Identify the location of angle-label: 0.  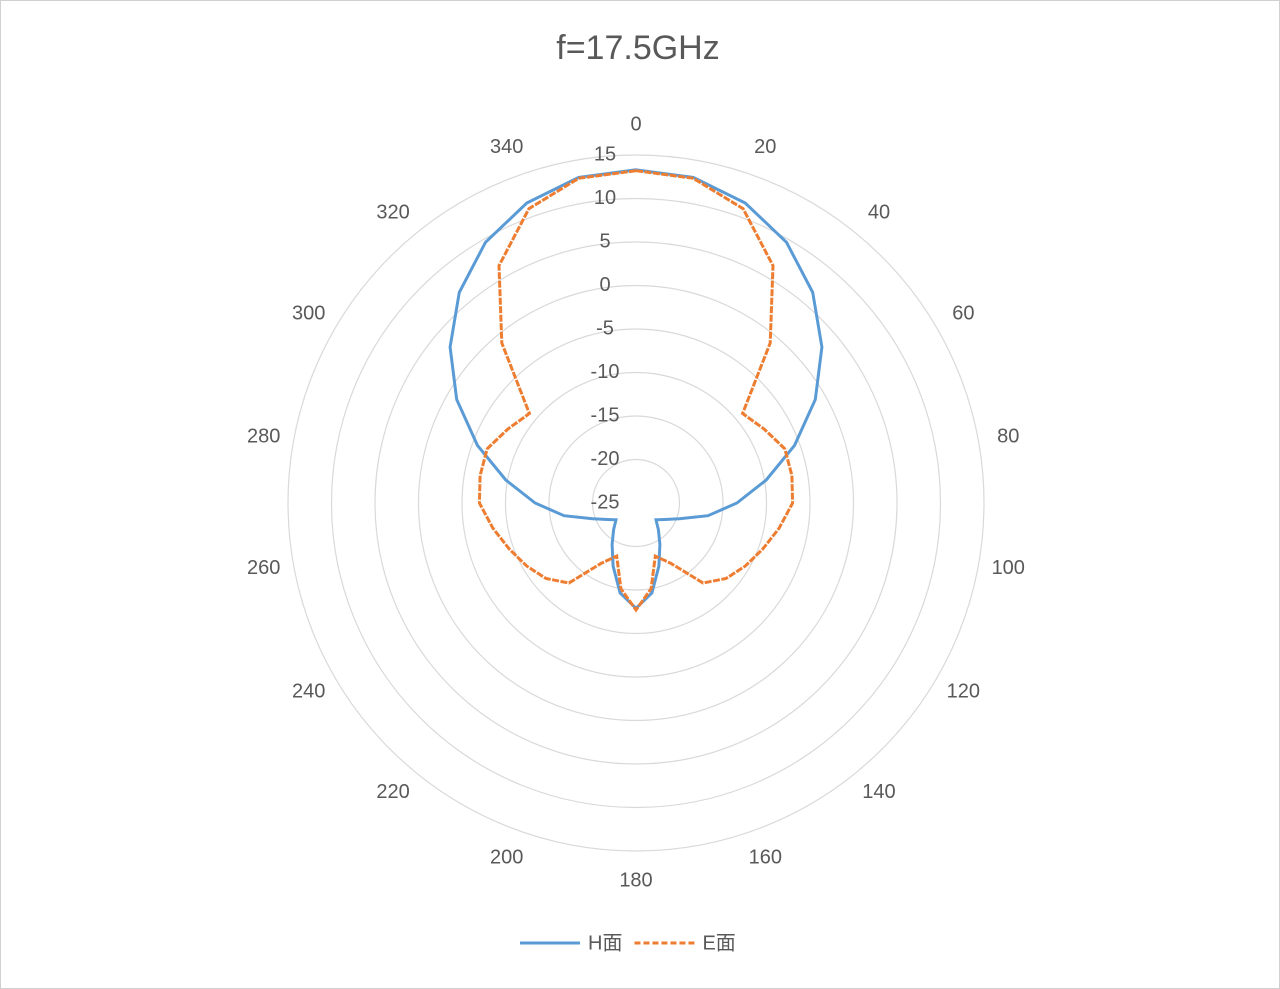
(635, 124).